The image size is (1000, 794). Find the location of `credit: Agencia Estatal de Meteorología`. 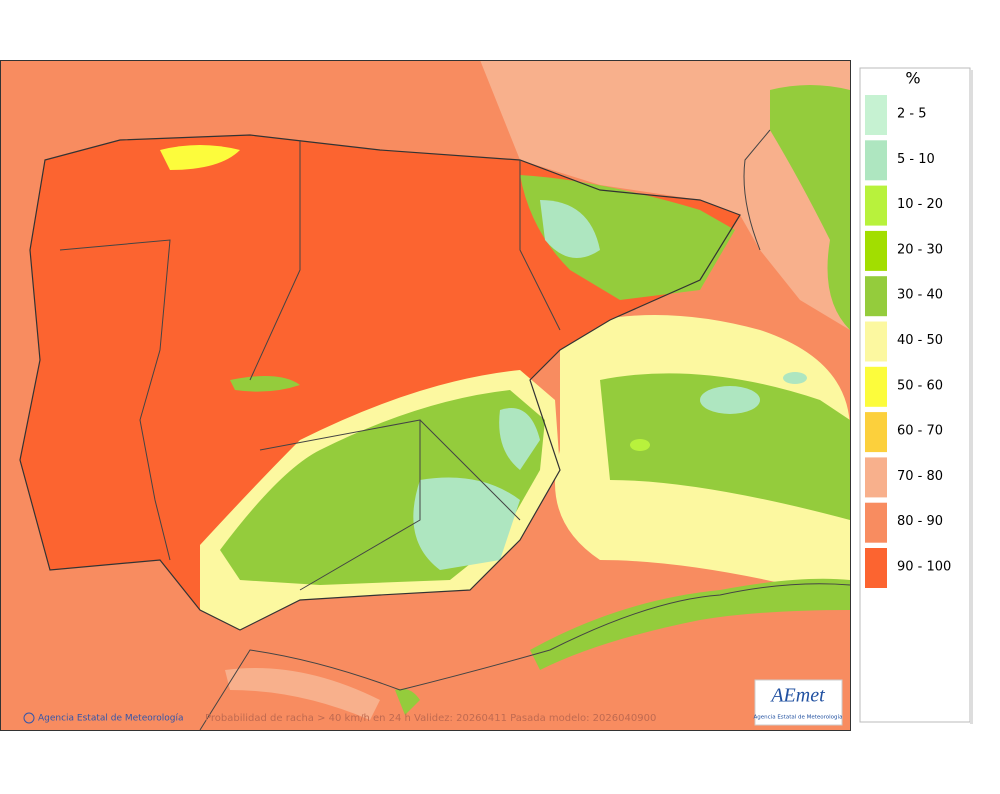

credit: Agencia Estatal de Meteorología is located at coordinates (111, 719).